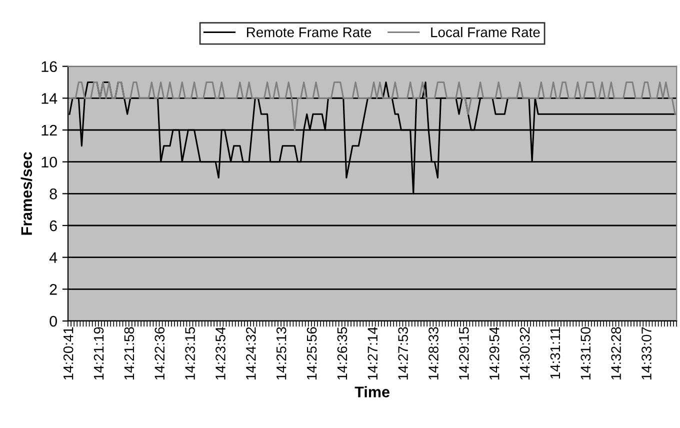 The width and height of the screenshot is (680, 428). Describe the element at coordinates (159, 353) in the screenshot. I see `x-tick-label: 14:22:36` at that location.